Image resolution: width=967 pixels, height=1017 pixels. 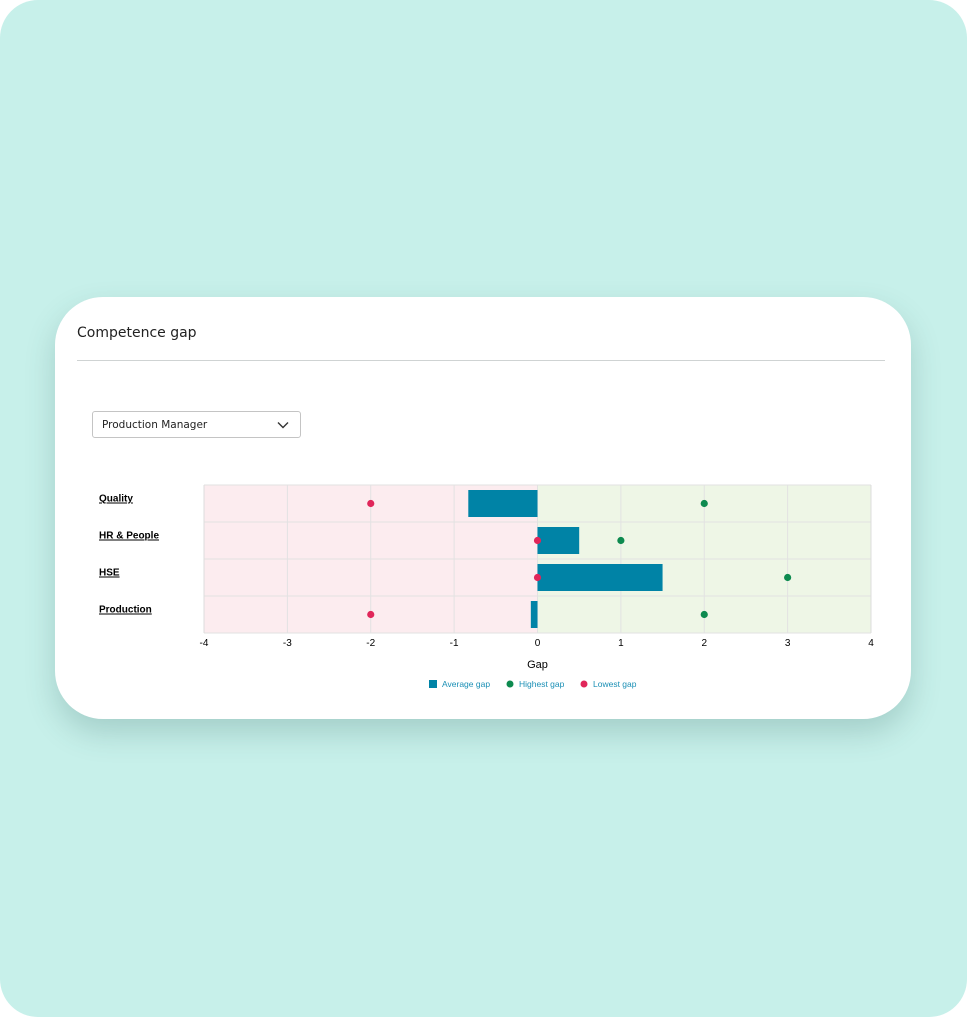 What do you see at coordinates (481, 360) in the screenshot?
I see `title-divider` at bounding box center [481, 360].